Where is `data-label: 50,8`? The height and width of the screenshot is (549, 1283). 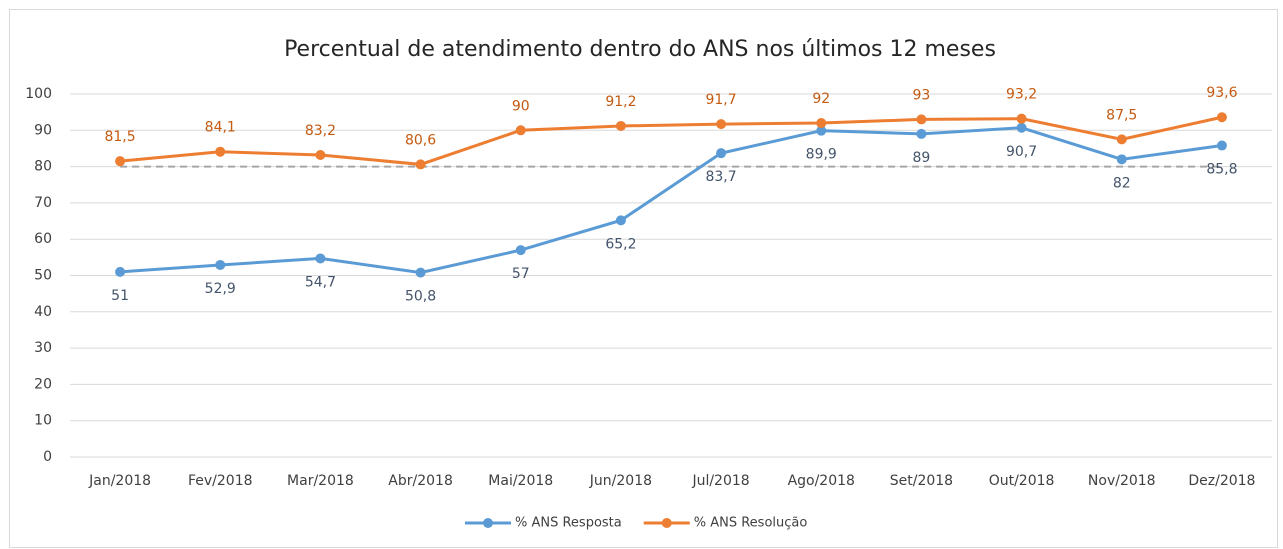 data-label: 50,8 is located at coordinates (420, 297).